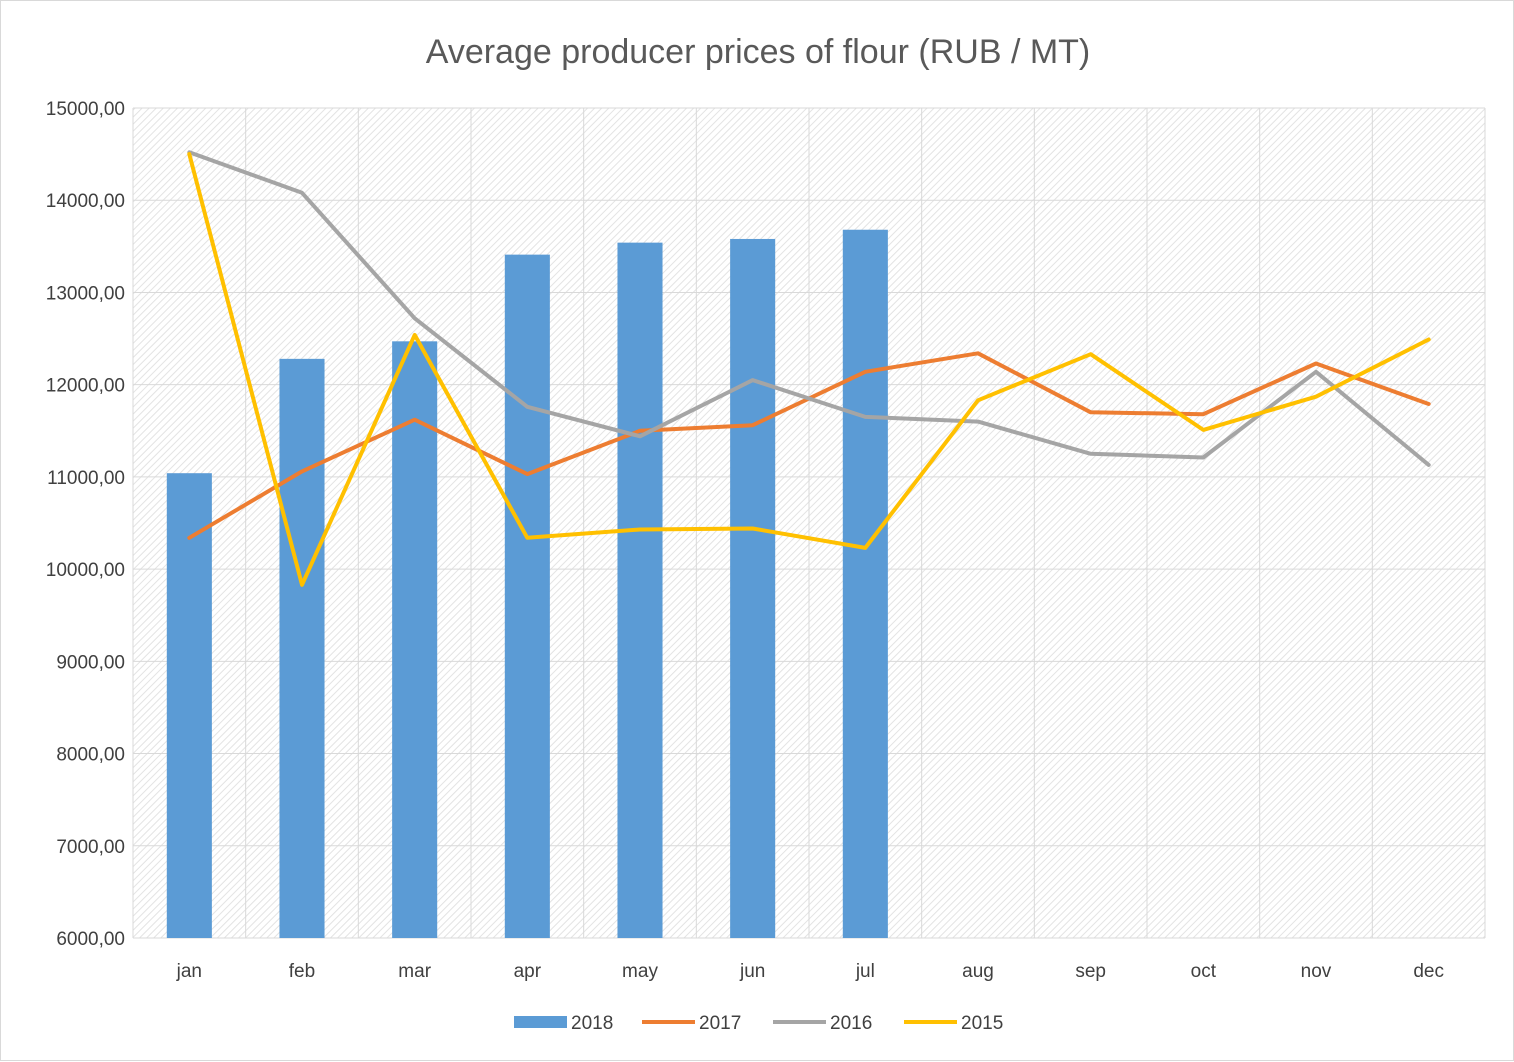 This screenshot has height=1062, width=1514. What do you see at coordinates (85, 109) in the screenshot?
I see `y-tick-label: 15000,00` at bounding box center [85, 109].